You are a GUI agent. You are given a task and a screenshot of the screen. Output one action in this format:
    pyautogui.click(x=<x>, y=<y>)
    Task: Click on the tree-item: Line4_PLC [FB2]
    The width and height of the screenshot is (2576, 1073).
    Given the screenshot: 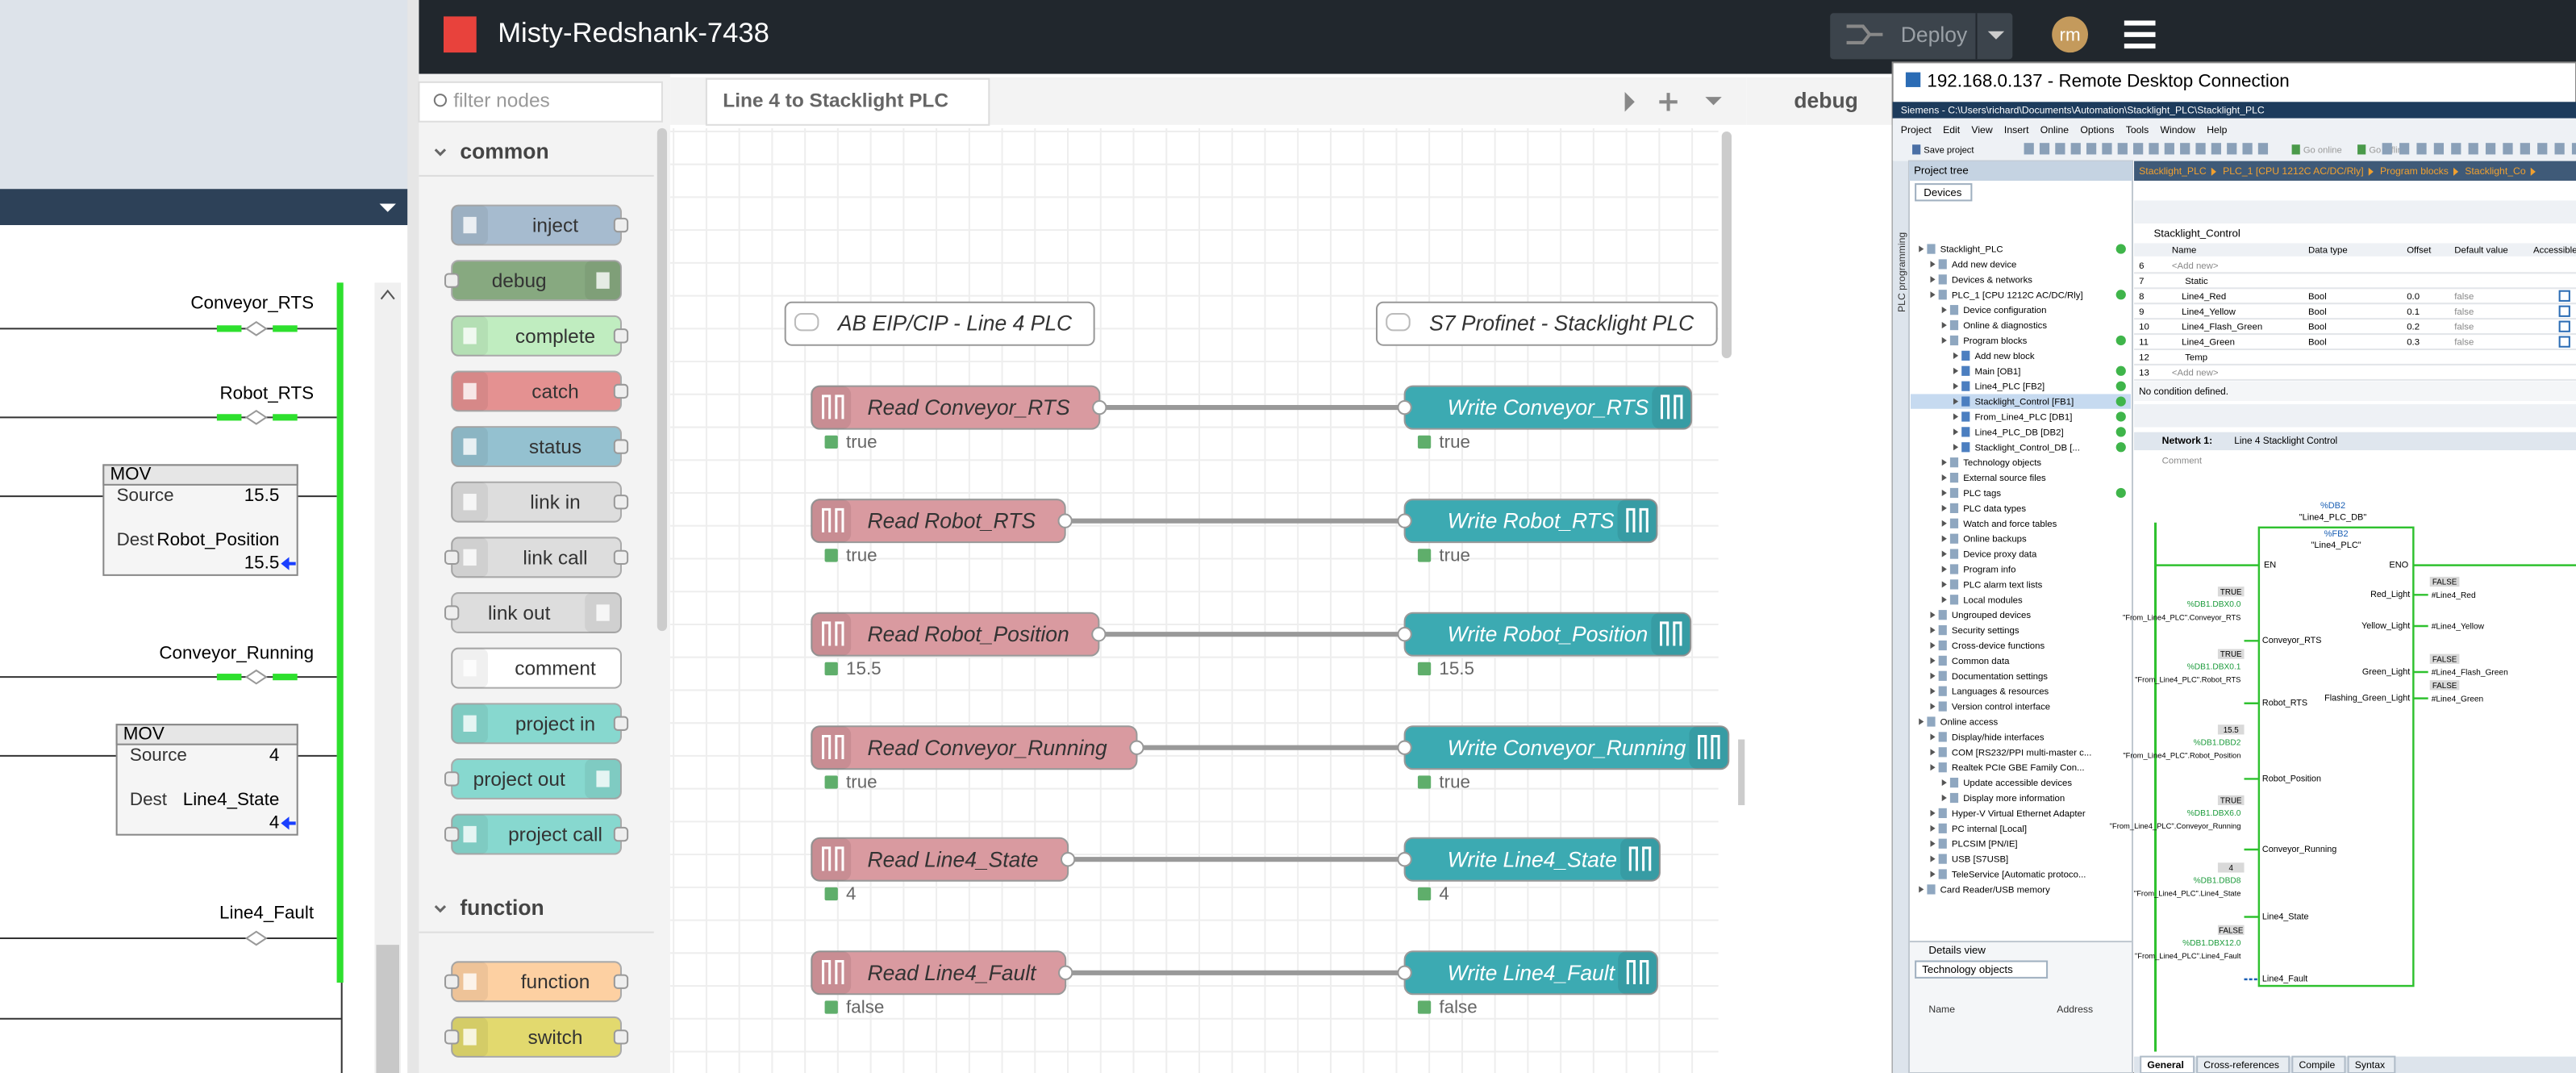 What is the action you would take?
    pyautogui.click(x=2009, y=387)
    